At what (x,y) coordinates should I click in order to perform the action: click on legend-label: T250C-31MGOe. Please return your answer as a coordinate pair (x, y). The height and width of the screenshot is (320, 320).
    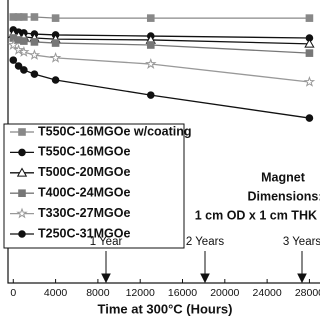
    Looking at the image, I should click on (84, 233).